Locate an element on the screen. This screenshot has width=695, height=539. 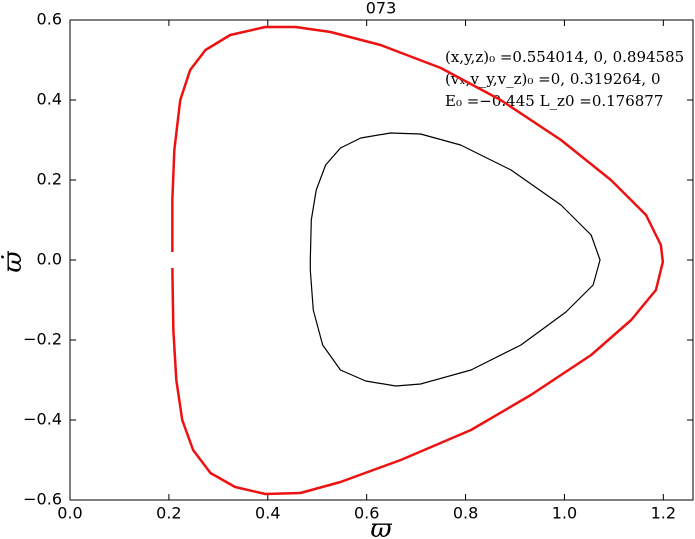
x-tick-label: 0.0 is located at coordinates (69, 513).